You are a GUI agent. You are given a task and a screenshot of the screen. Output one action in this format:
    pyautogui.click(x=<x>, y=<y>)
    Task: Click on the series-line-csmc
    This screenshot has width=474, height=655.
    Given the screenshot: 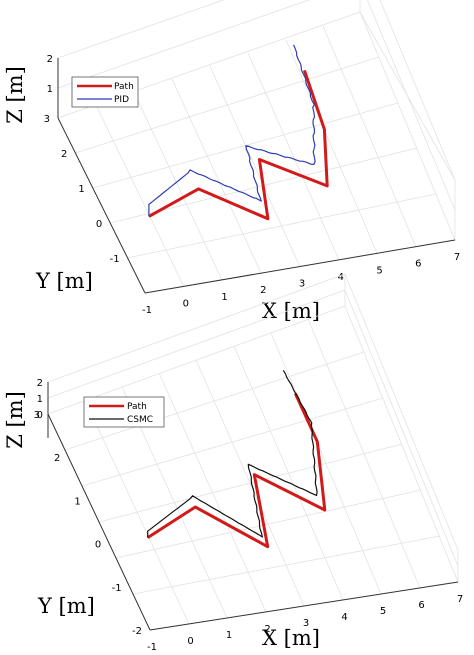 What is the action you would take?
    pyautogui.click(x=232, y=453)
    